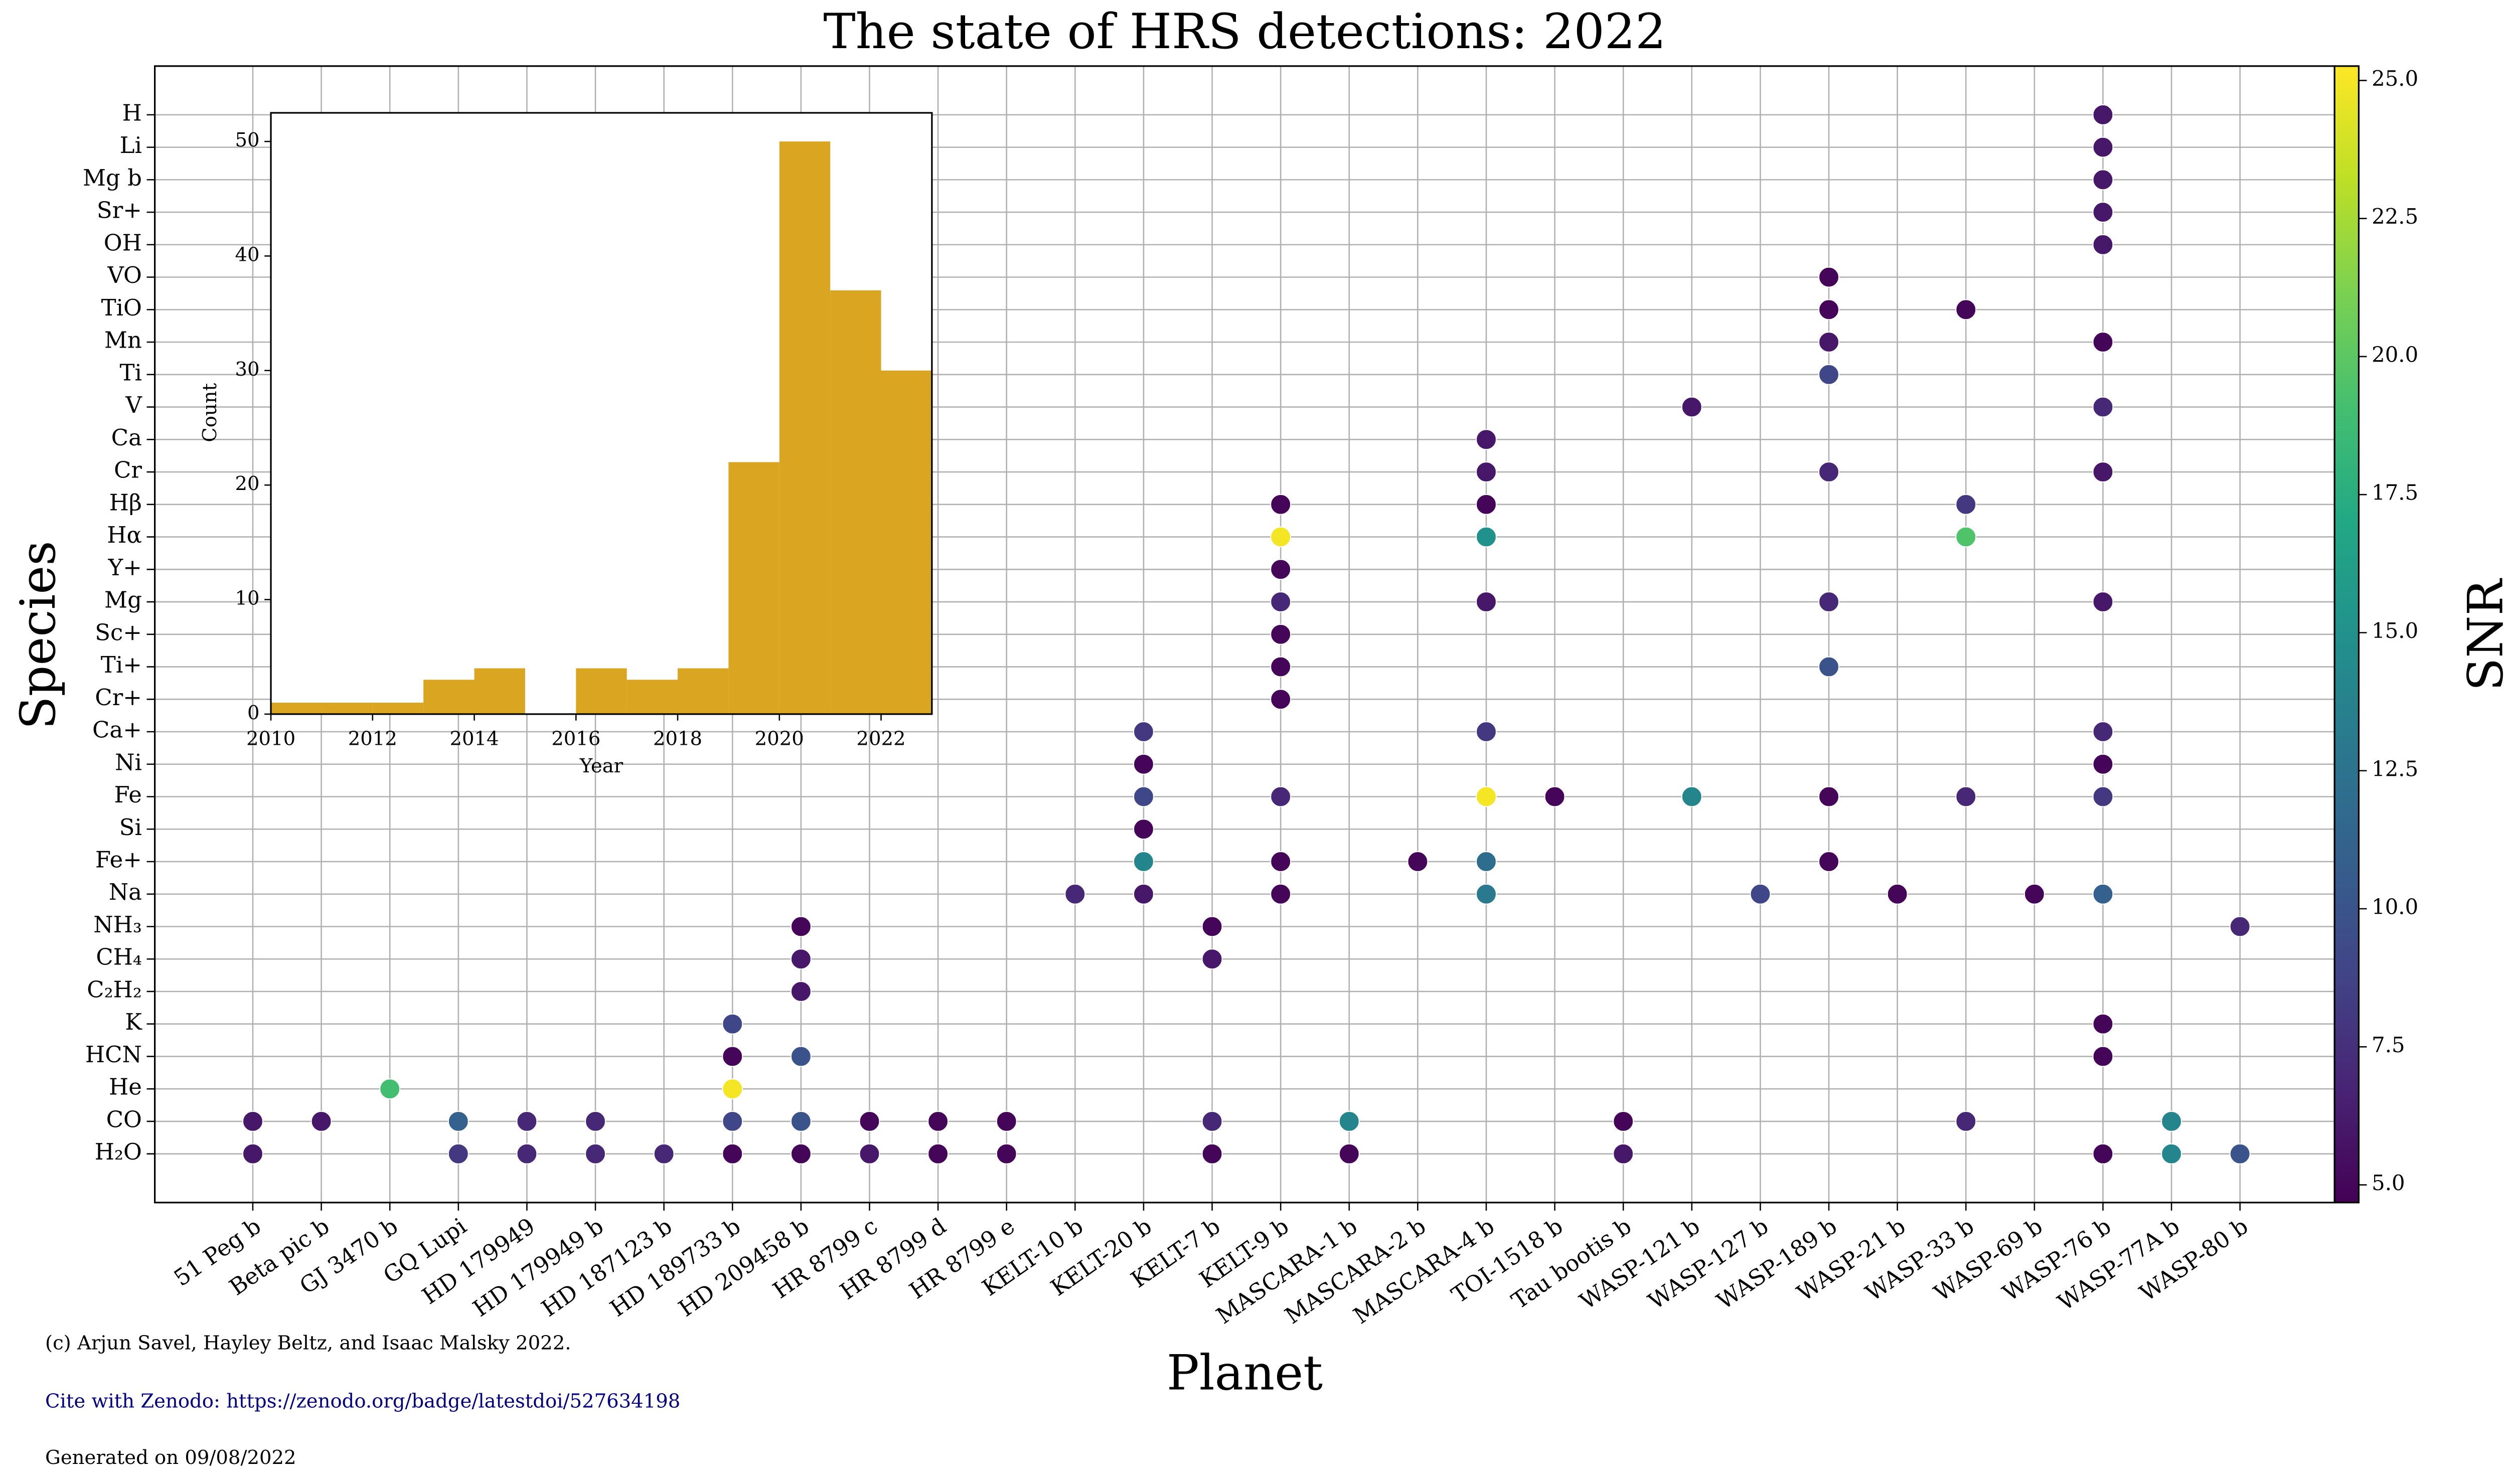 The image size is (2508, 1484). What do you see at coordinates (2395, 354) in the screenshot?
I see `colorbar-tick-label: 20.0` at bounding box center [2395, 354].